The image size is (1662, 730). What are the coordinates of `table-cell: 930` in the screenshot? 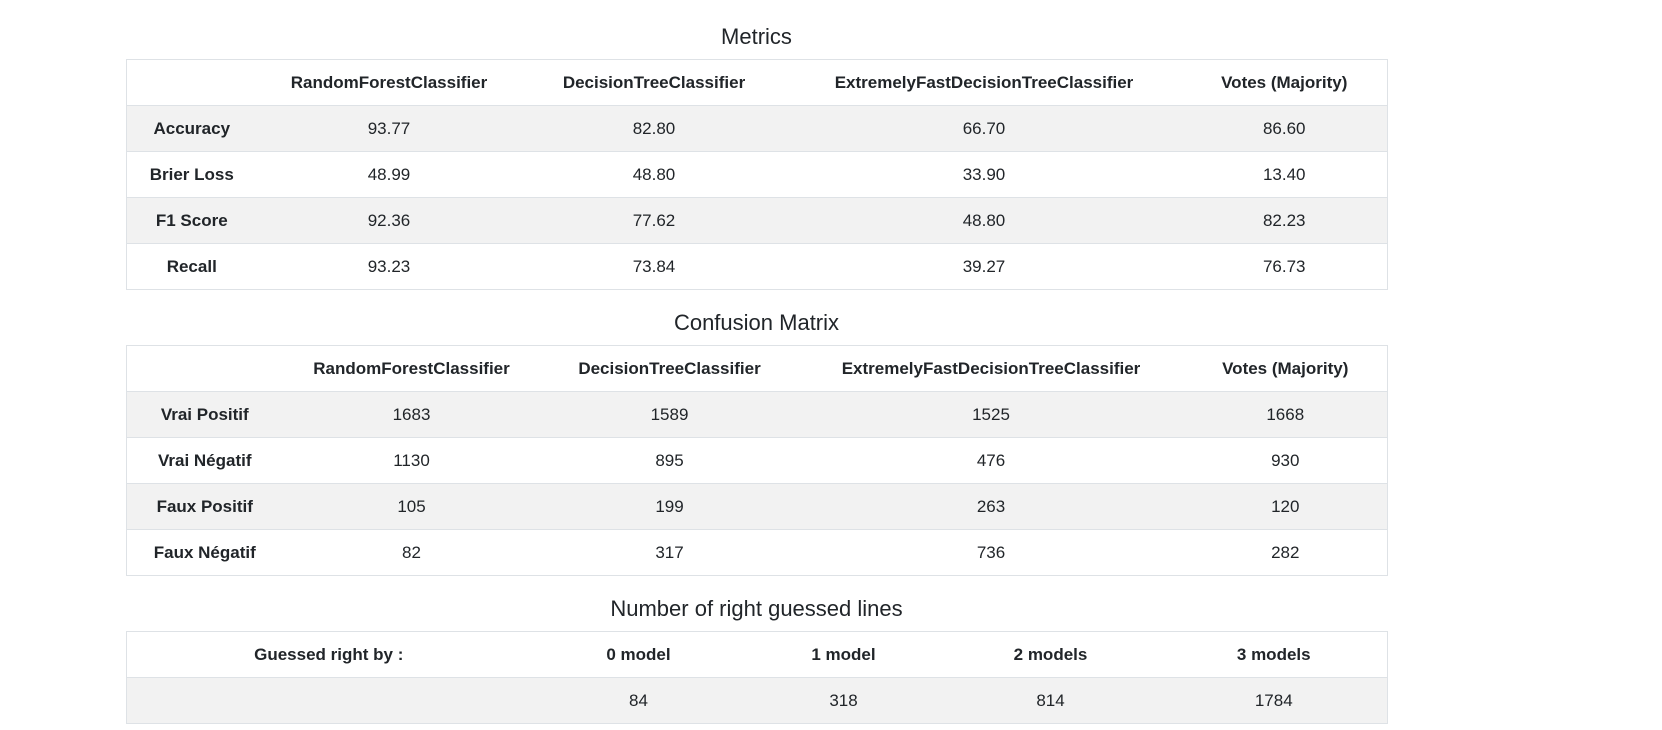 It's located at (1285, 460).